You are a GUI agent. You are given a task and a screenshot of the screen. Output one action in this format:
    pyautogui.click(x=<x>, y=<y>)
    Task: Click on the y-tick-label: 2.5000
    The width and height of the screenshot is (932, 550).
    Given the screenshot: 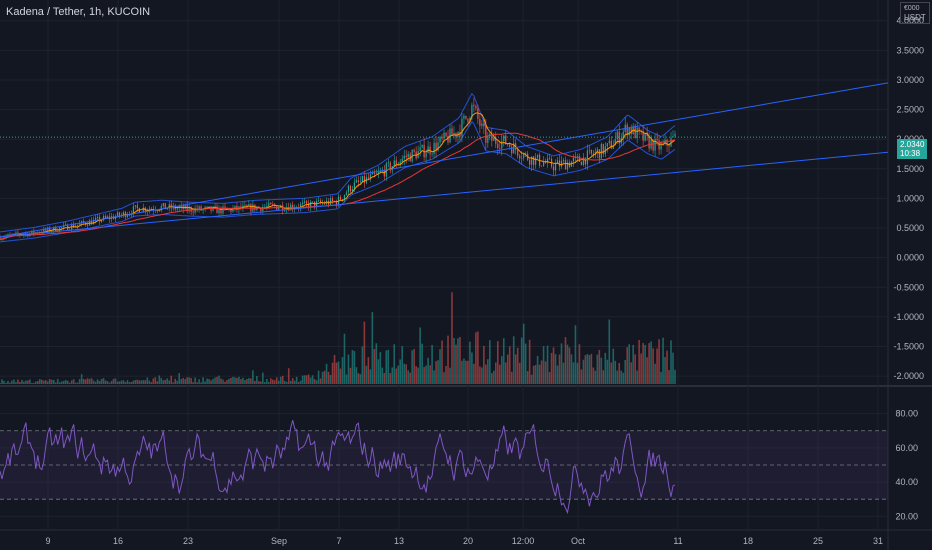 What is the action you would take?
    pyautogui.click(x=910, y=110)
    